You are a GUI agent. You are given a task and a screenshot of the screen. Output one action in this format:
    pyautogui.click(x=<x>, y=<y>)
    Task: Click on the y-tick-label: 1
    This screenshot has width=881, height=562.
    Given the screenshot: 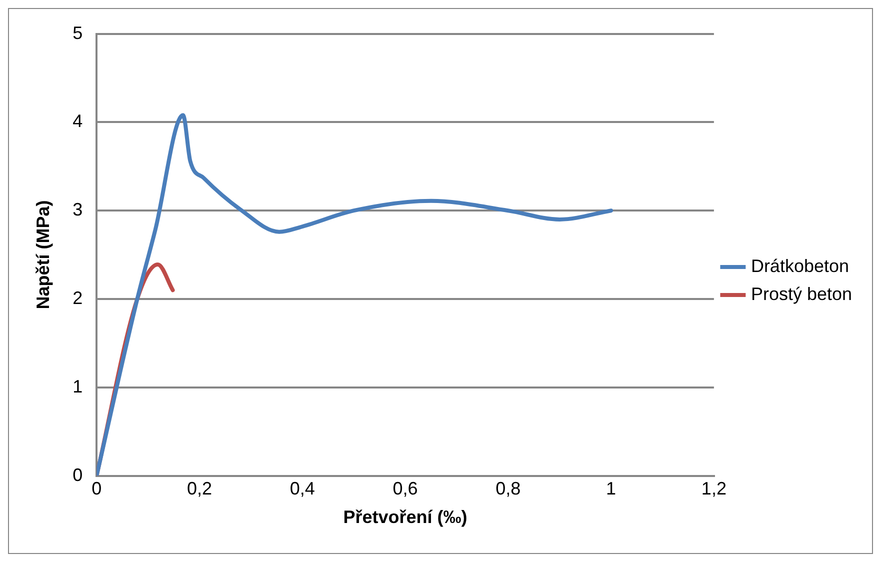 What is the action you would take?
    pyautogui.click(x=77, y=386)
    